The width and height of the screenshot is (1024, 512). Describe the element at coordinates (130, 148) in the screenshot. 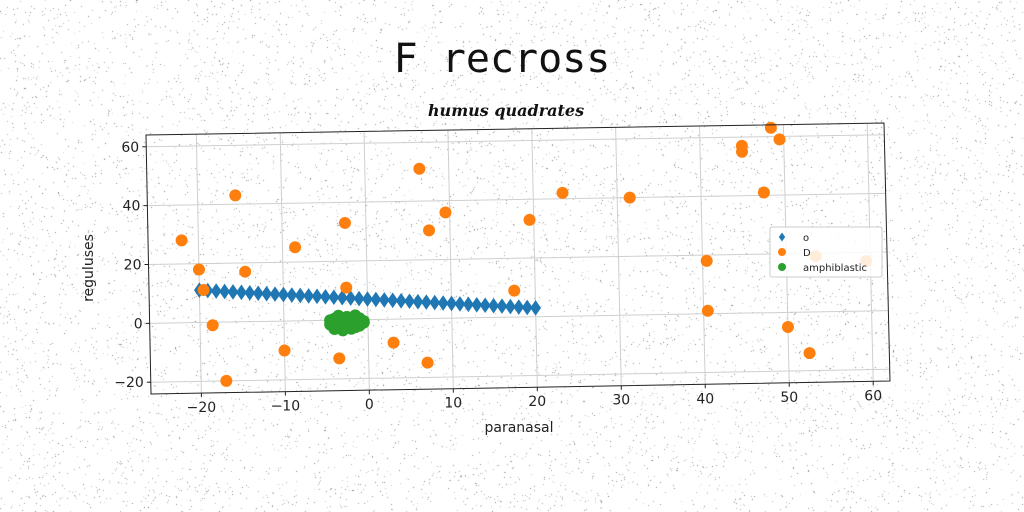

I see `y-tick-label: 60` at that location.